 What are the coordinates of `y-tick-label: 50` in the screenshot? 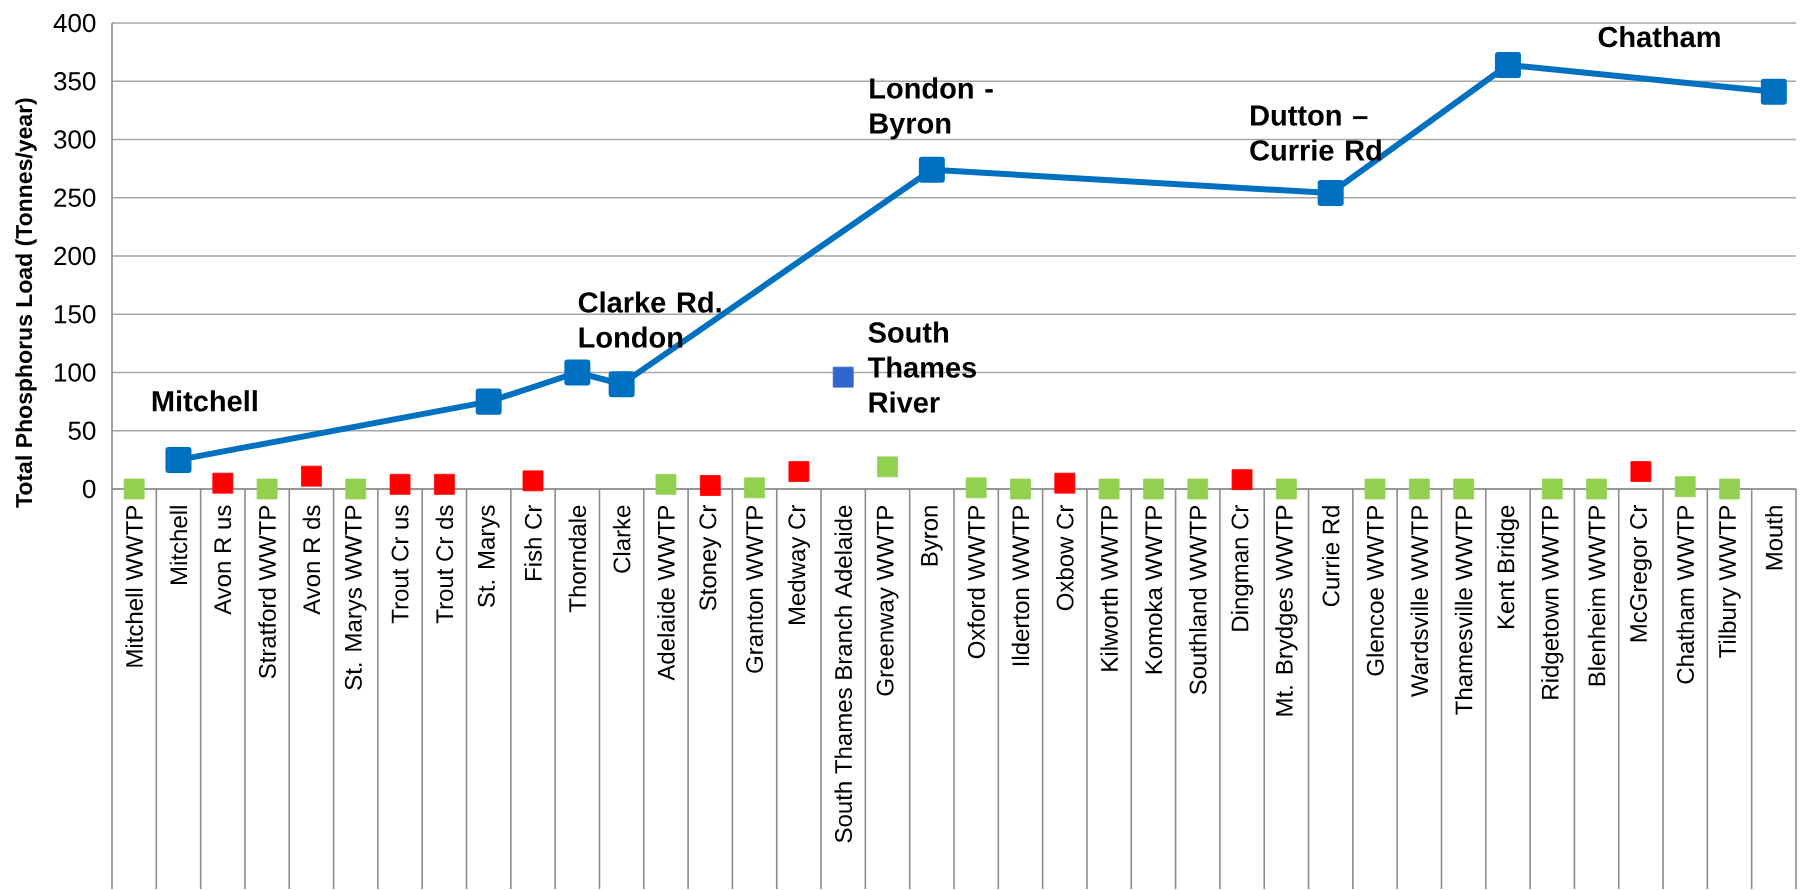 It's located at (82, 430).